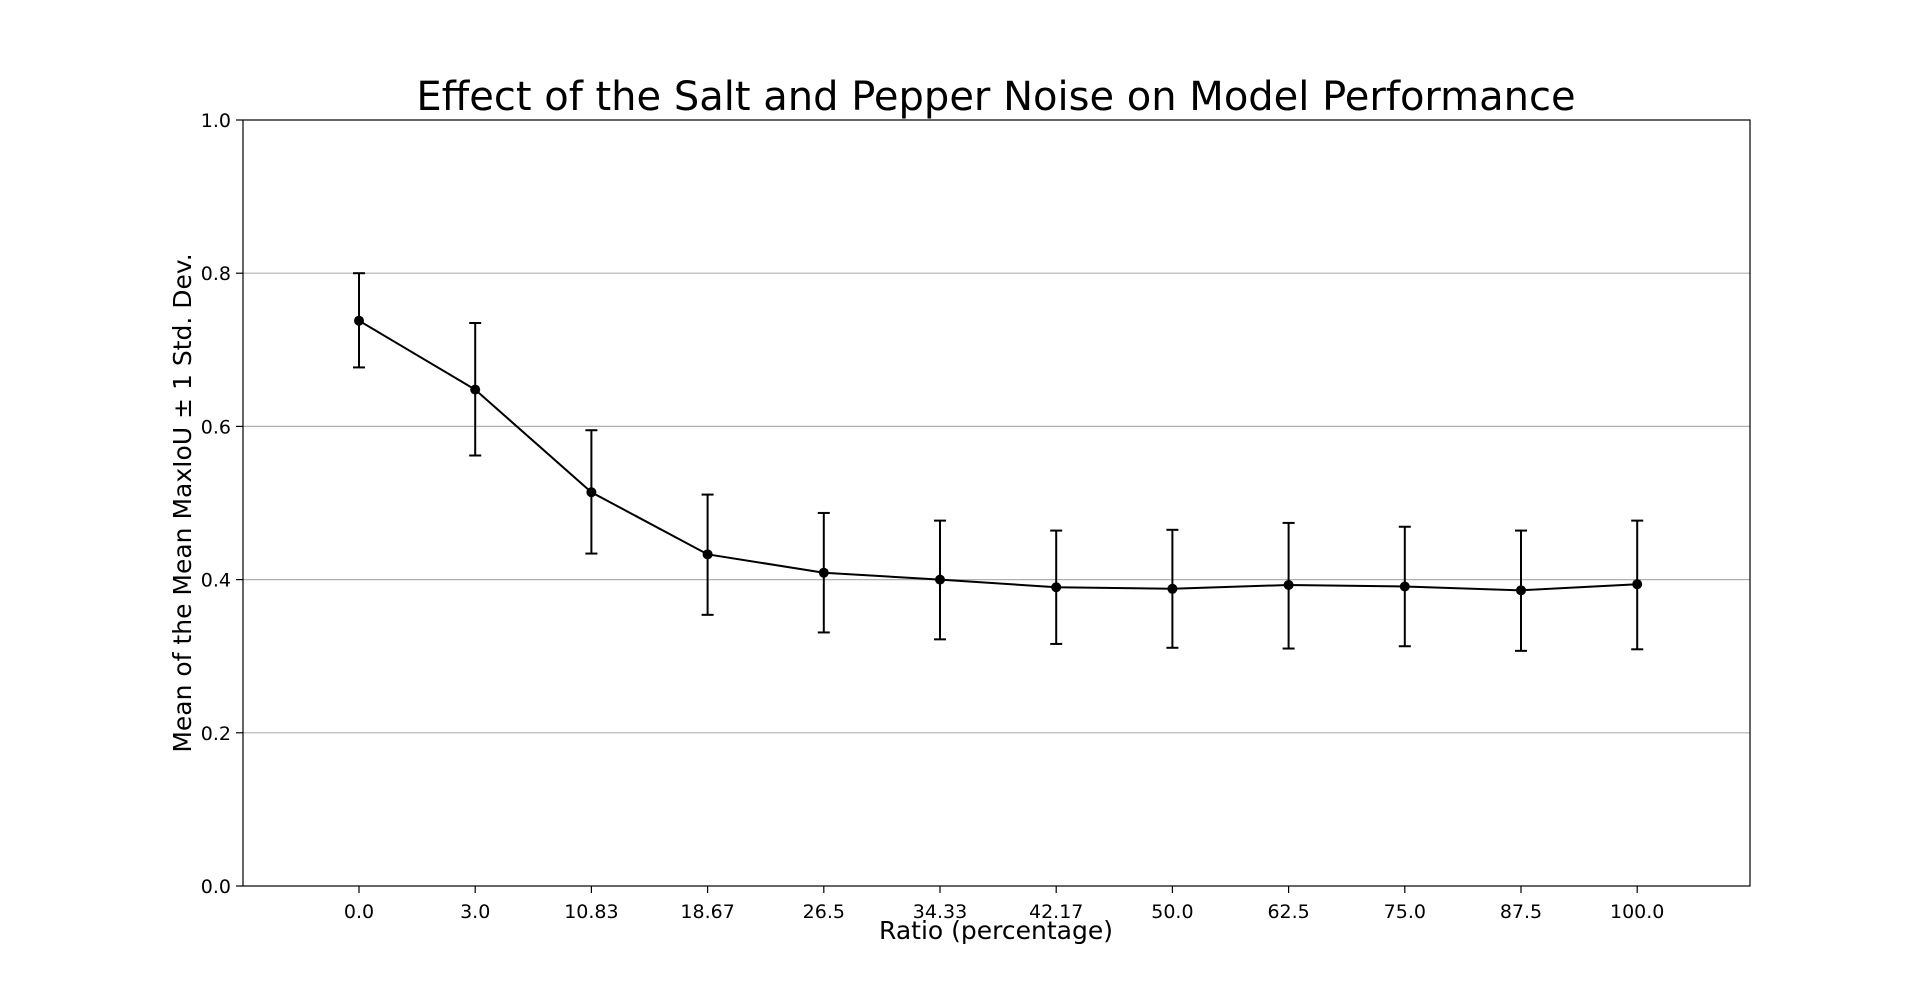 The image size is (1920, 983). Describe the element at coordinates (996, 930) in the screenshot. I see `x-axis-title: Ratio (percentage)` at that location.